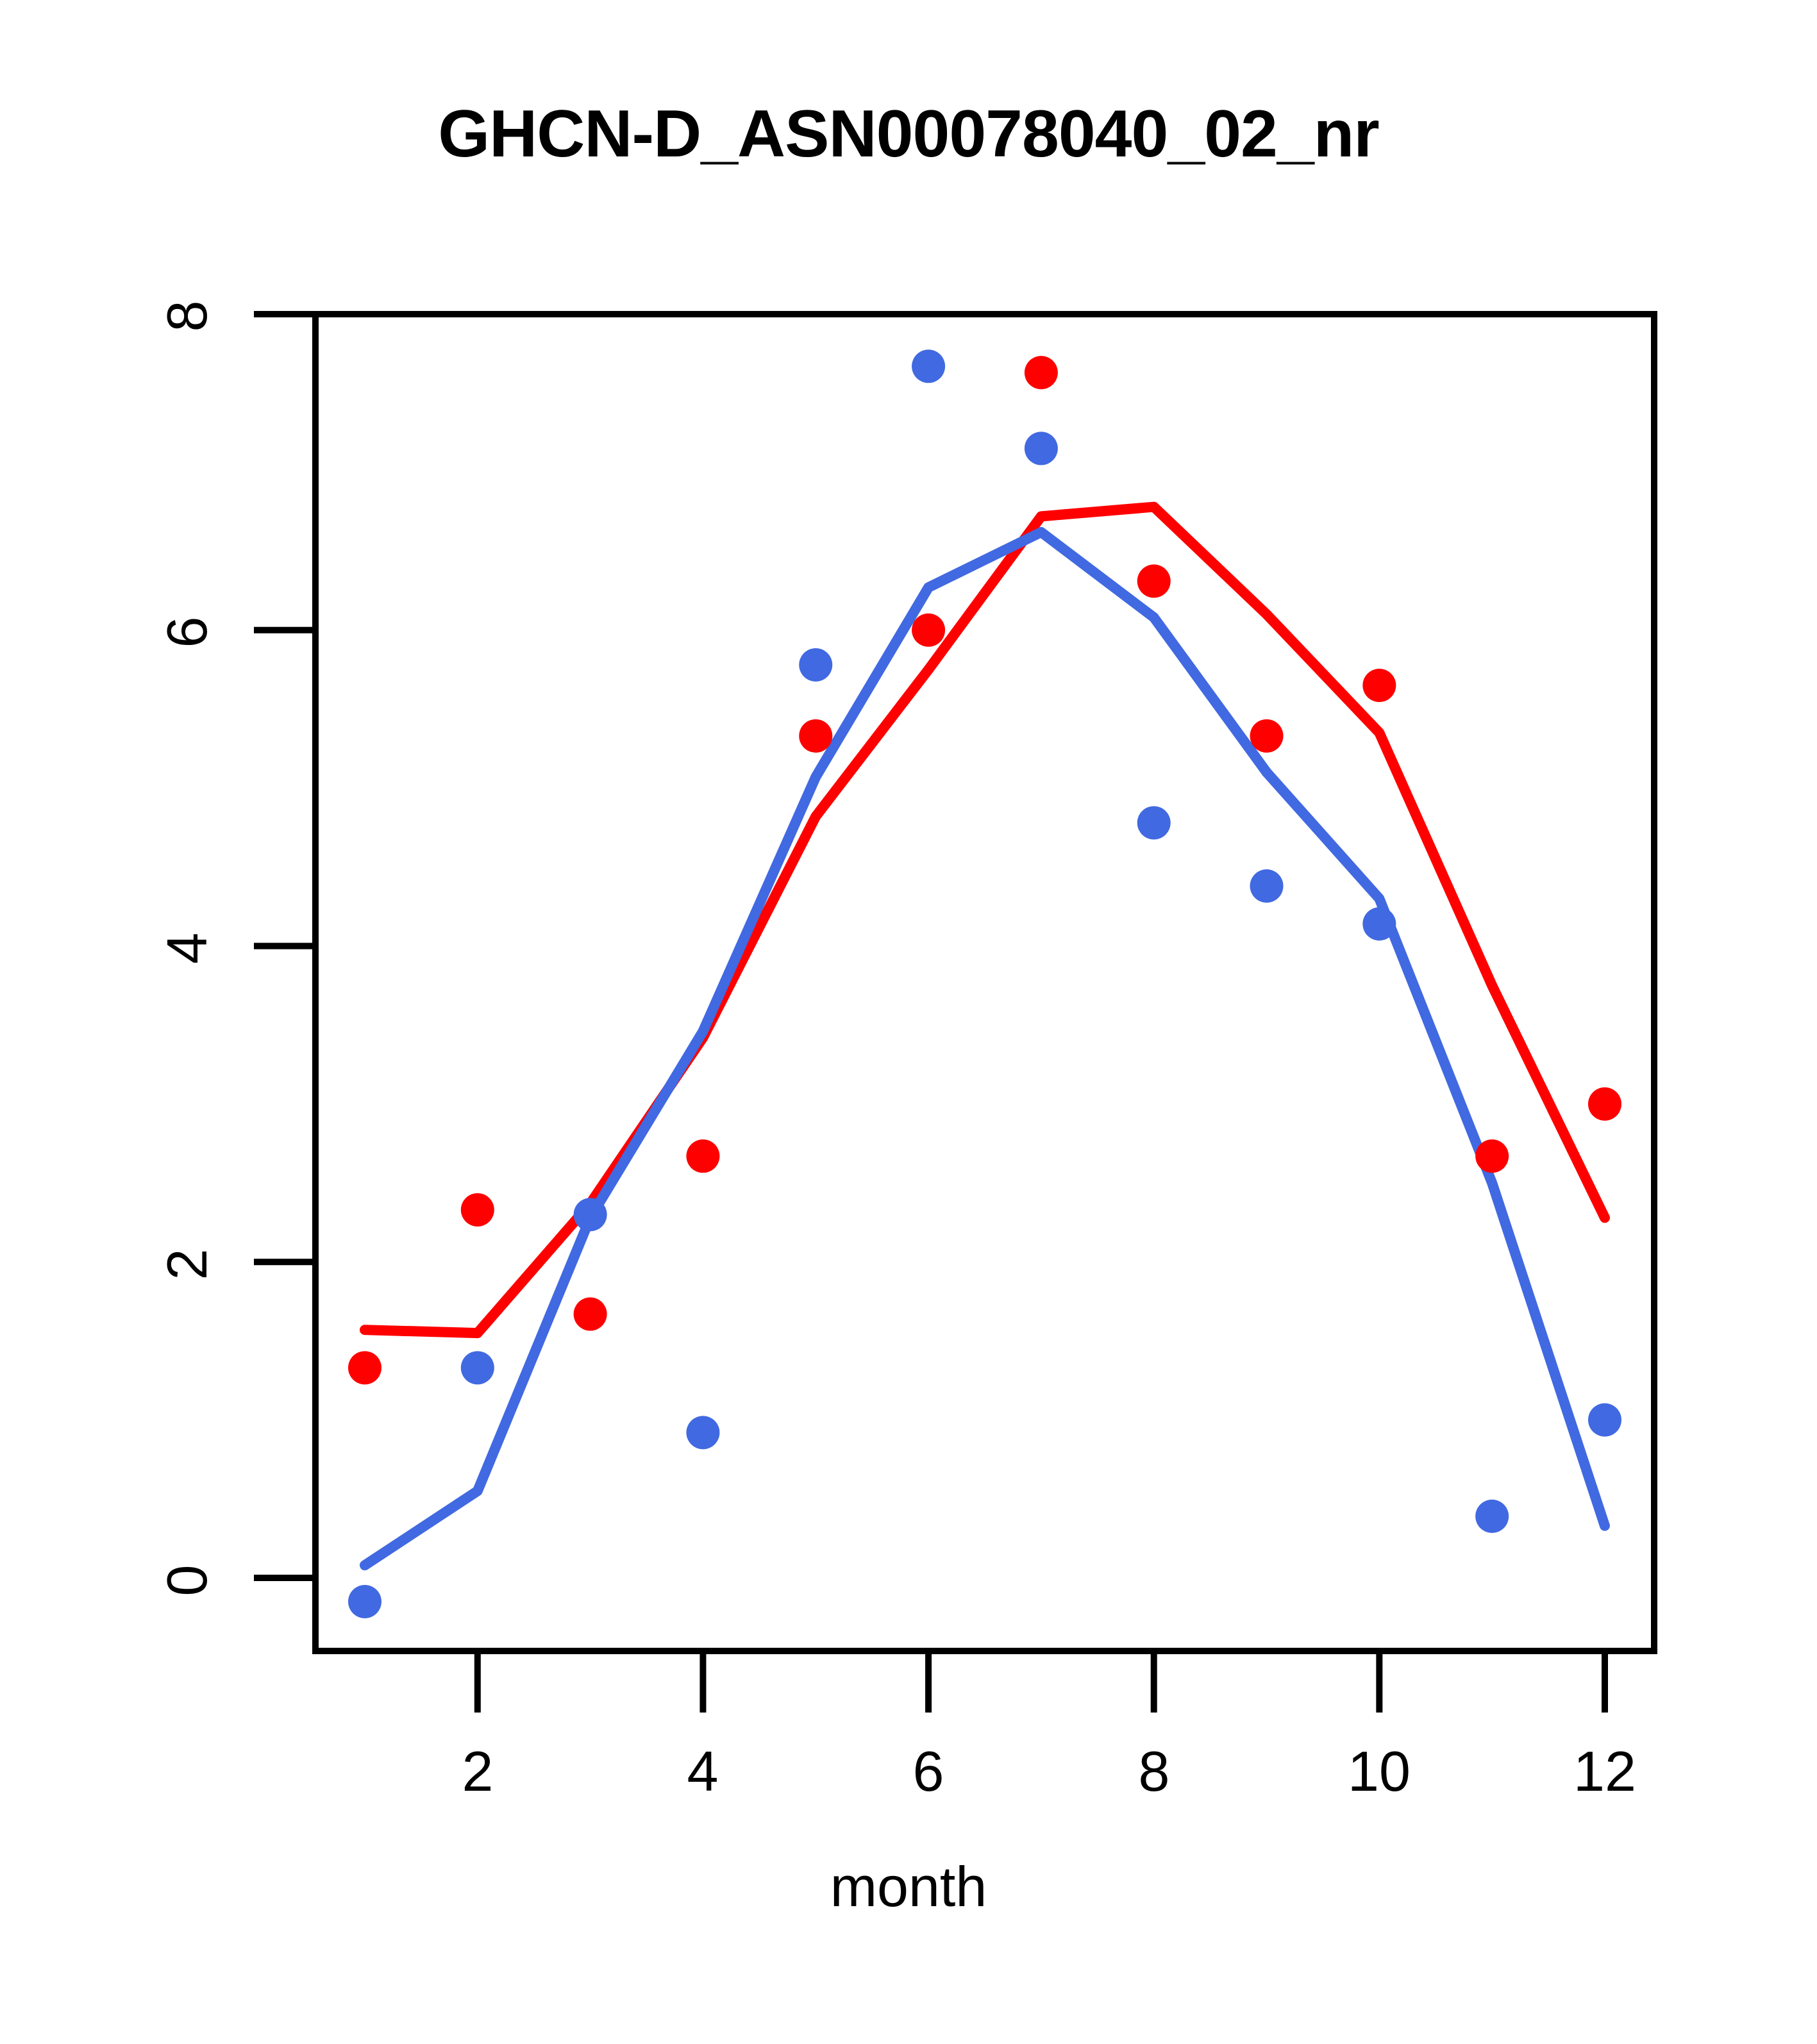 The width and height of the screenshot is (1817, 2044). Describe the element at coordinates (478, 1771) in the screenshot. I see `x-tick-label-2: 2` at that location.